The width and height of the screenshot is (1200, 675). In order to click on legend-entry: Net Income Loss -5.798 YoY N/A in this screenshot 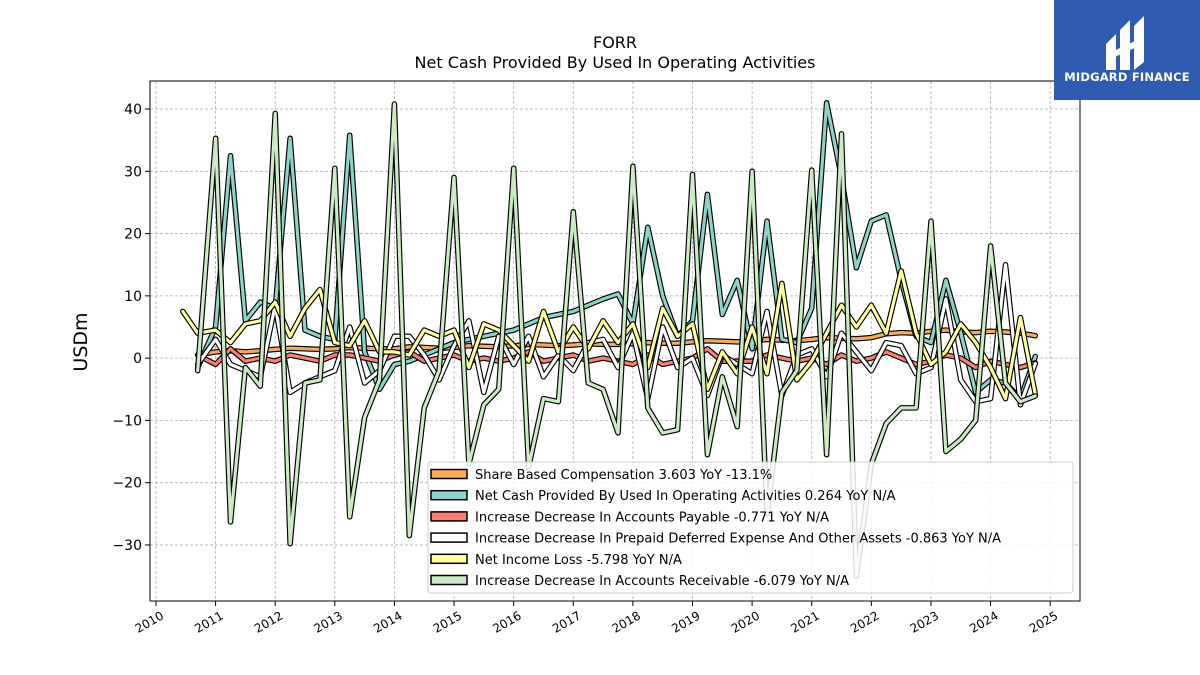, I will do `click(556, 560)`.